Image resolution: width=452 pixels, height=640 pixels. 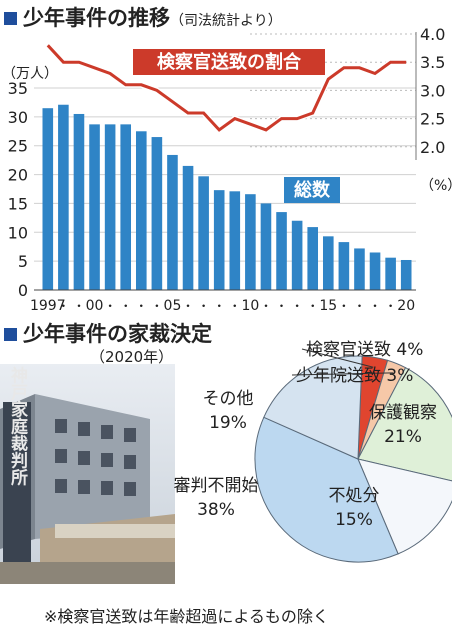 What do you see at coordinates (219, 306) in the screenshot?
I see `x-tick-2008: ・` at bounding box center [219, 306].